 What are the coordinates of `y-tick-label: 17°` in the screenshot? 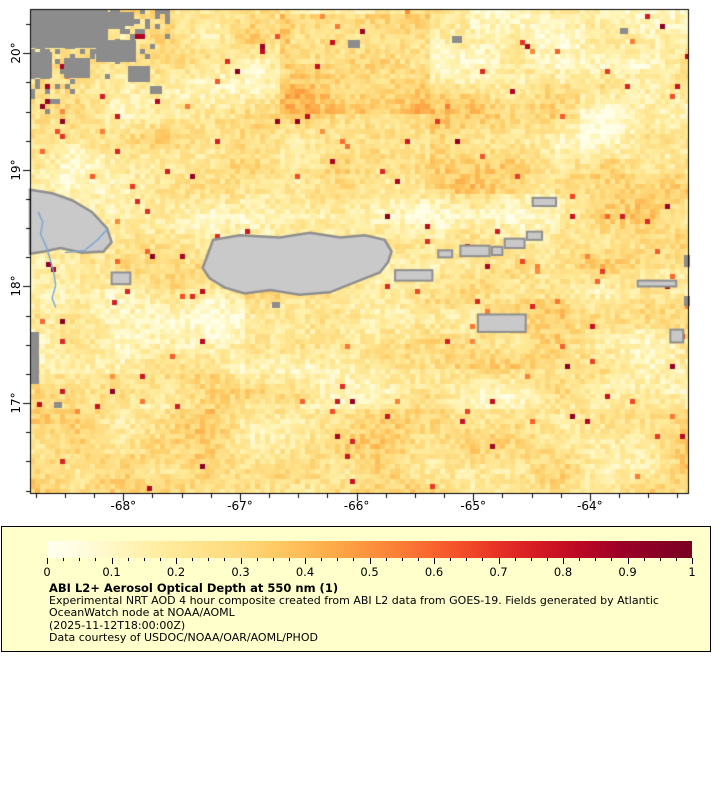 It's located at (16, 403).